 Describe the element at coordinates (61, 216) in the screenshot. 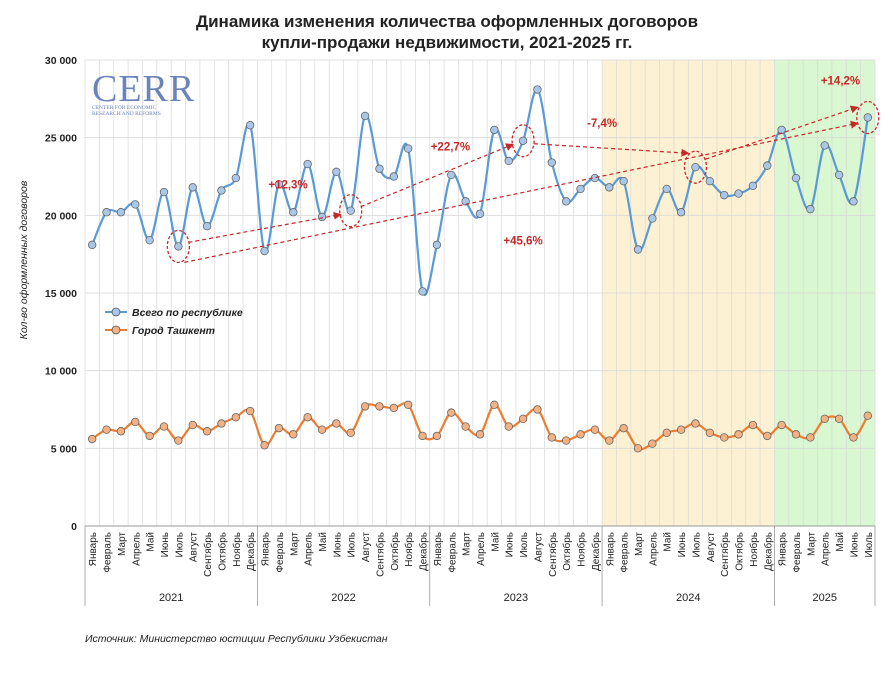

I see `y-tick-label: 20 000` at that location.